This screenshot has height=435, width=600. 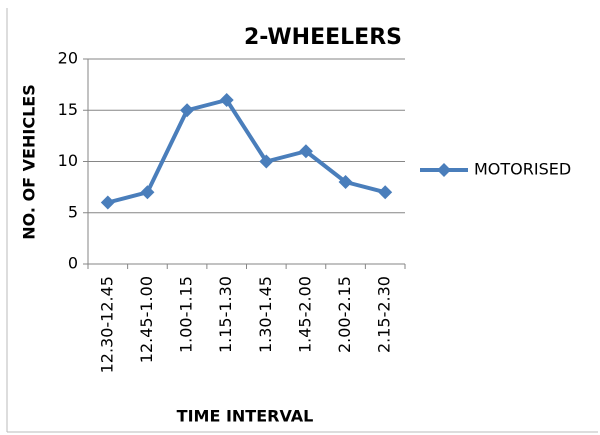 I want to click on chart-title: 2-WHEELERS, so click(x=323, y=37).